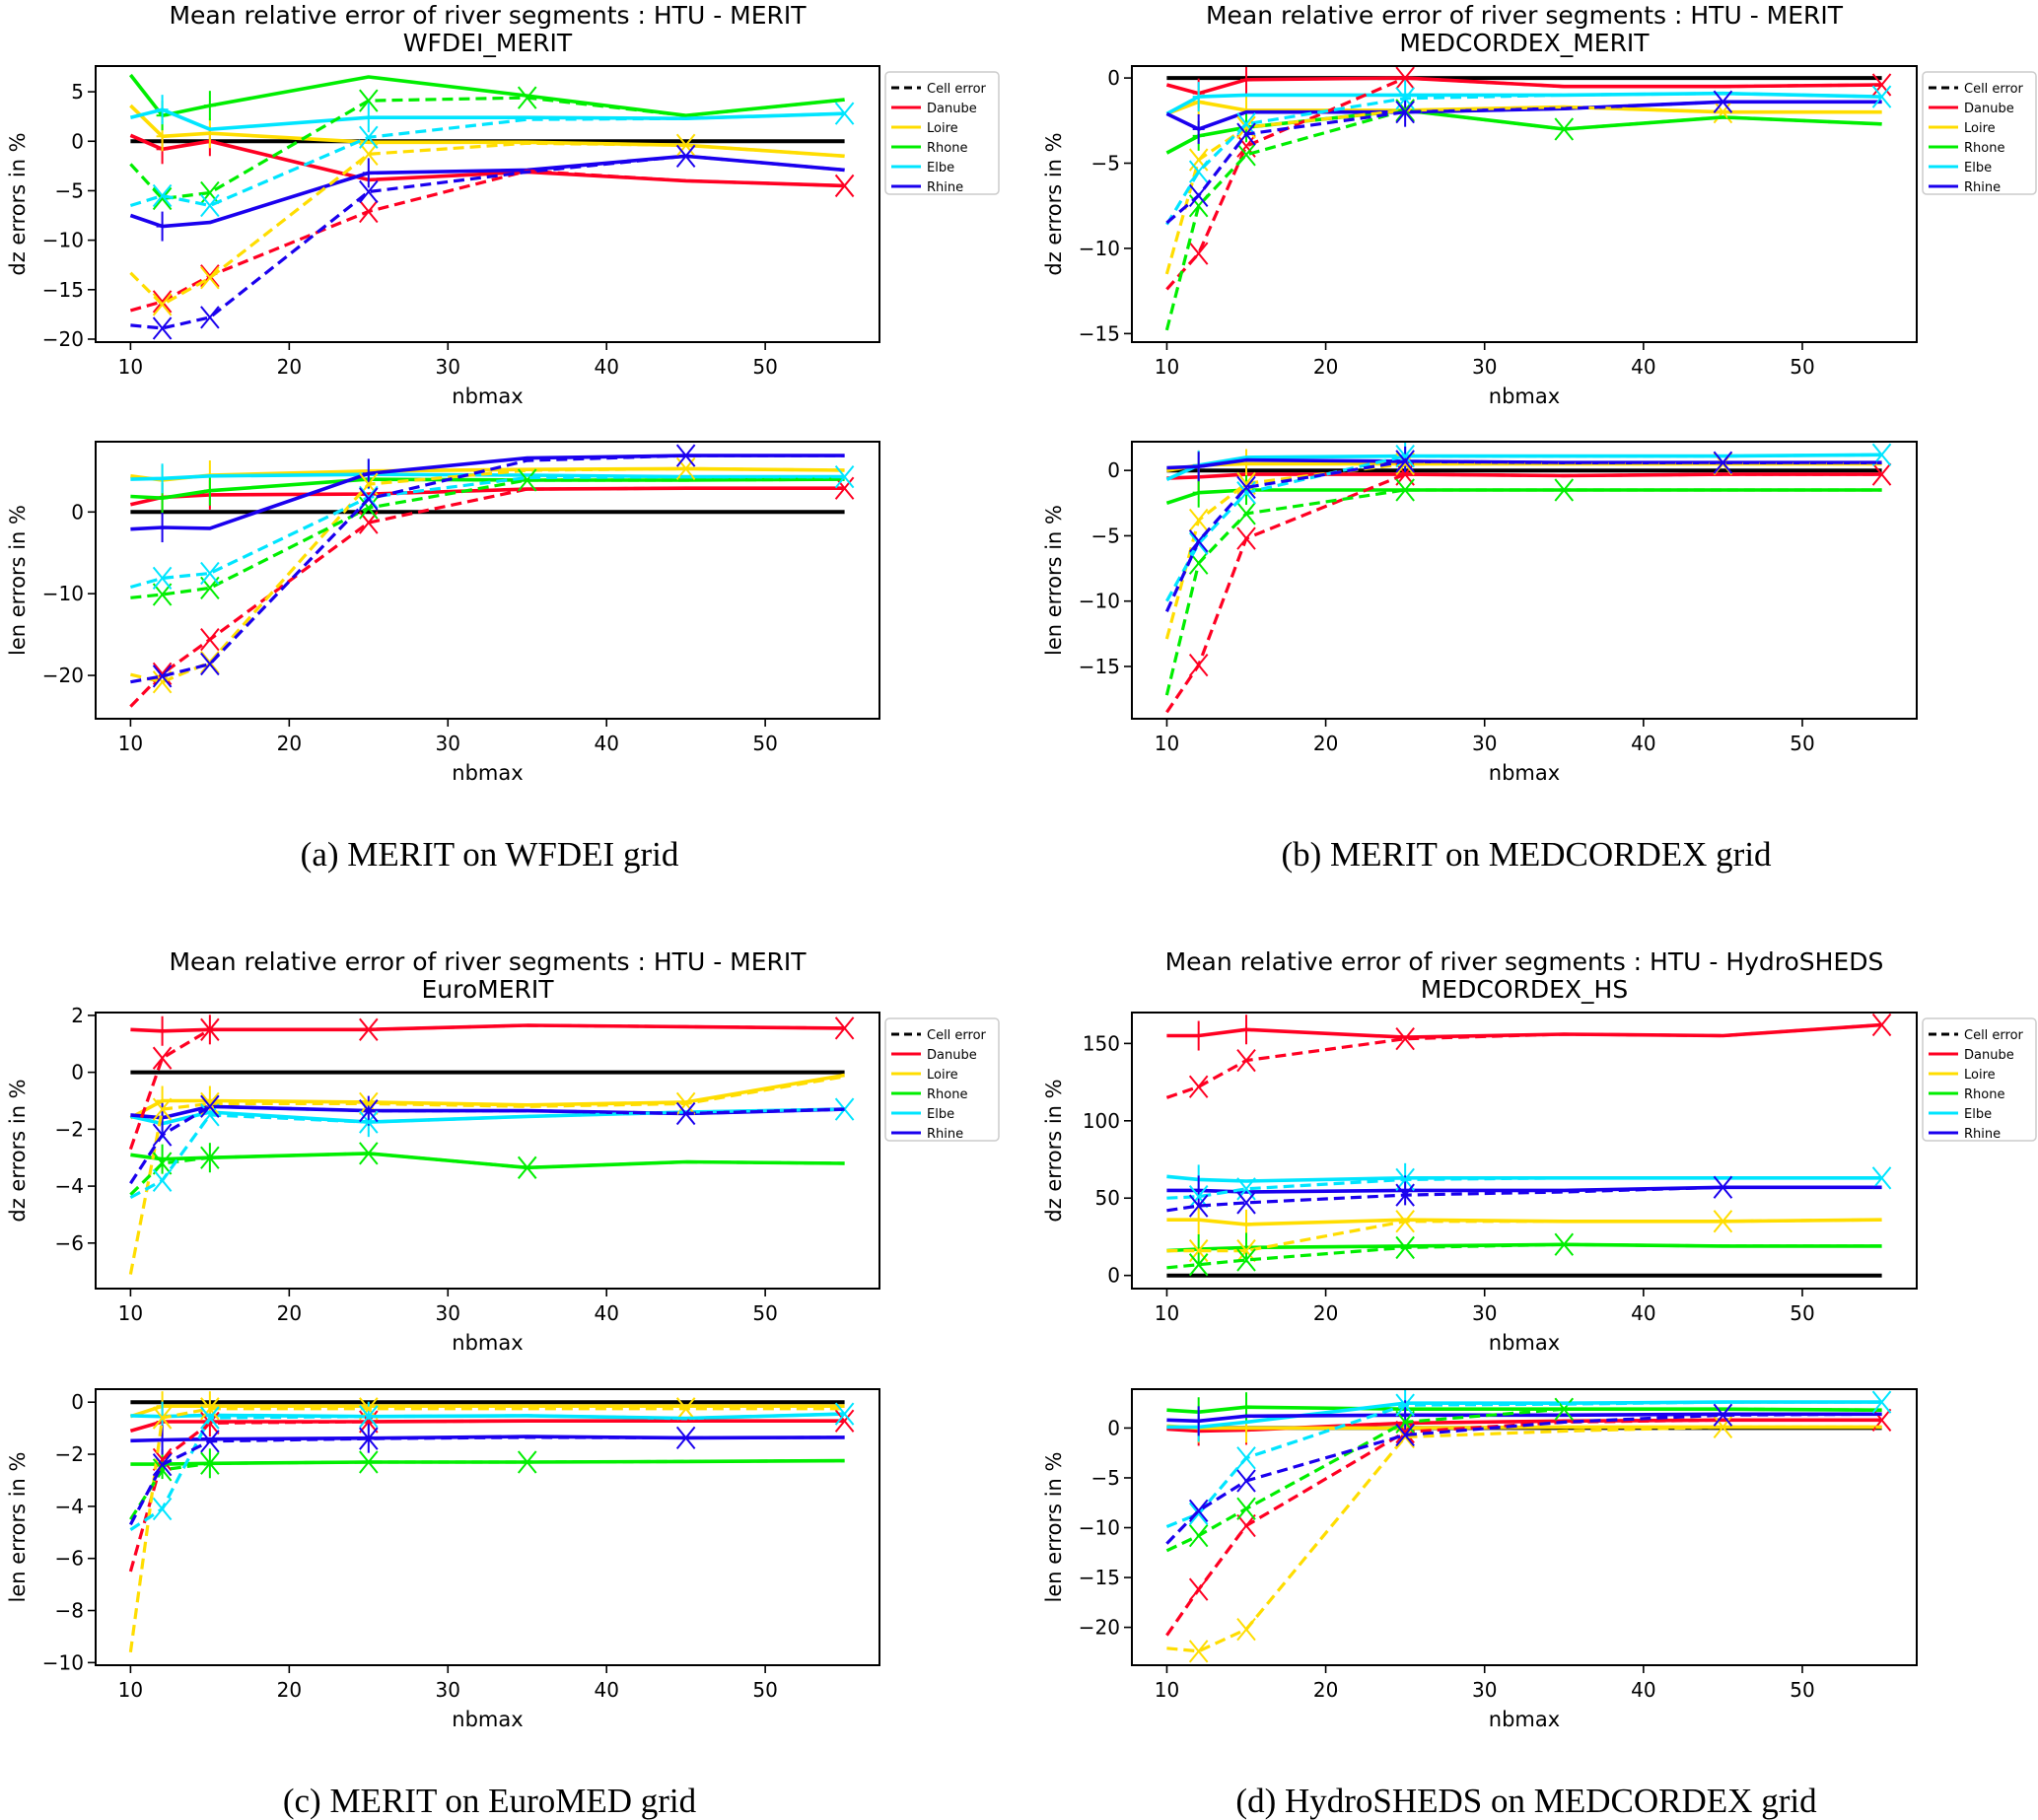 This screenshot has height=1820, width=2038. I want to click on series-line-rhone-dashed, so click(487, 1174).